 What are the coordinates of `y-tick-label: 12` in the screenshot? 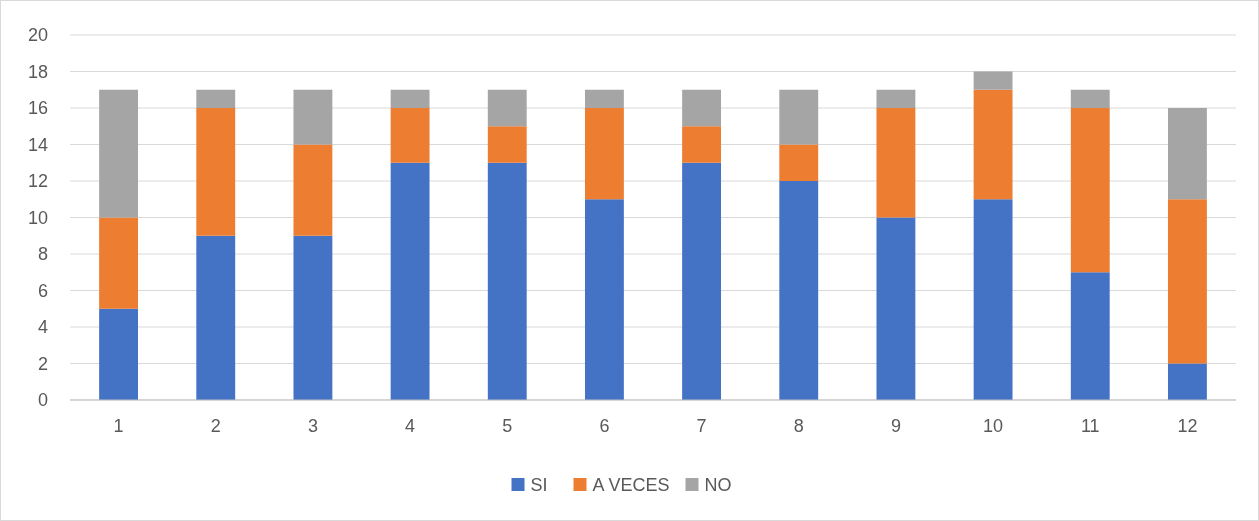 It's located at (37, 181).